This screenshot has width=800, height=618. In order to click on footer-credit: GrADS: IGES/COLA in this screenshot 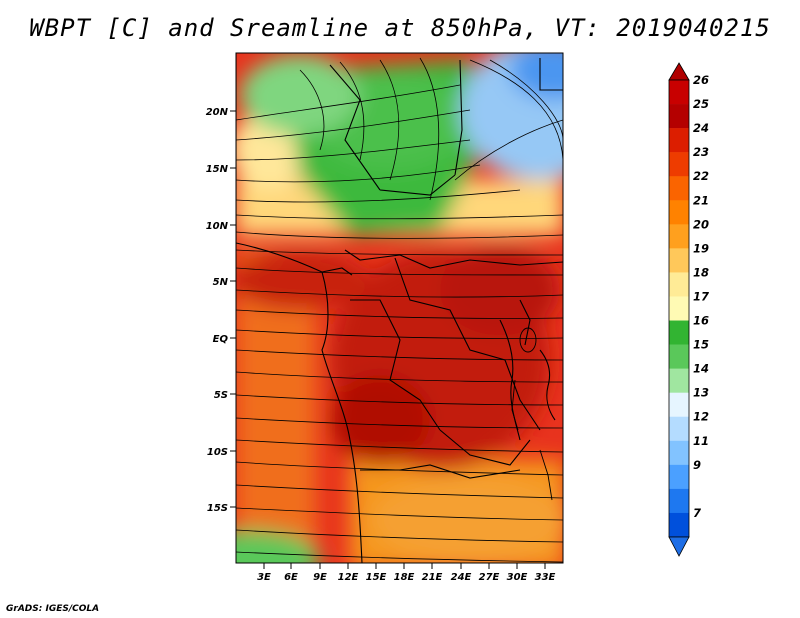, I will do `click(53, 609)`.